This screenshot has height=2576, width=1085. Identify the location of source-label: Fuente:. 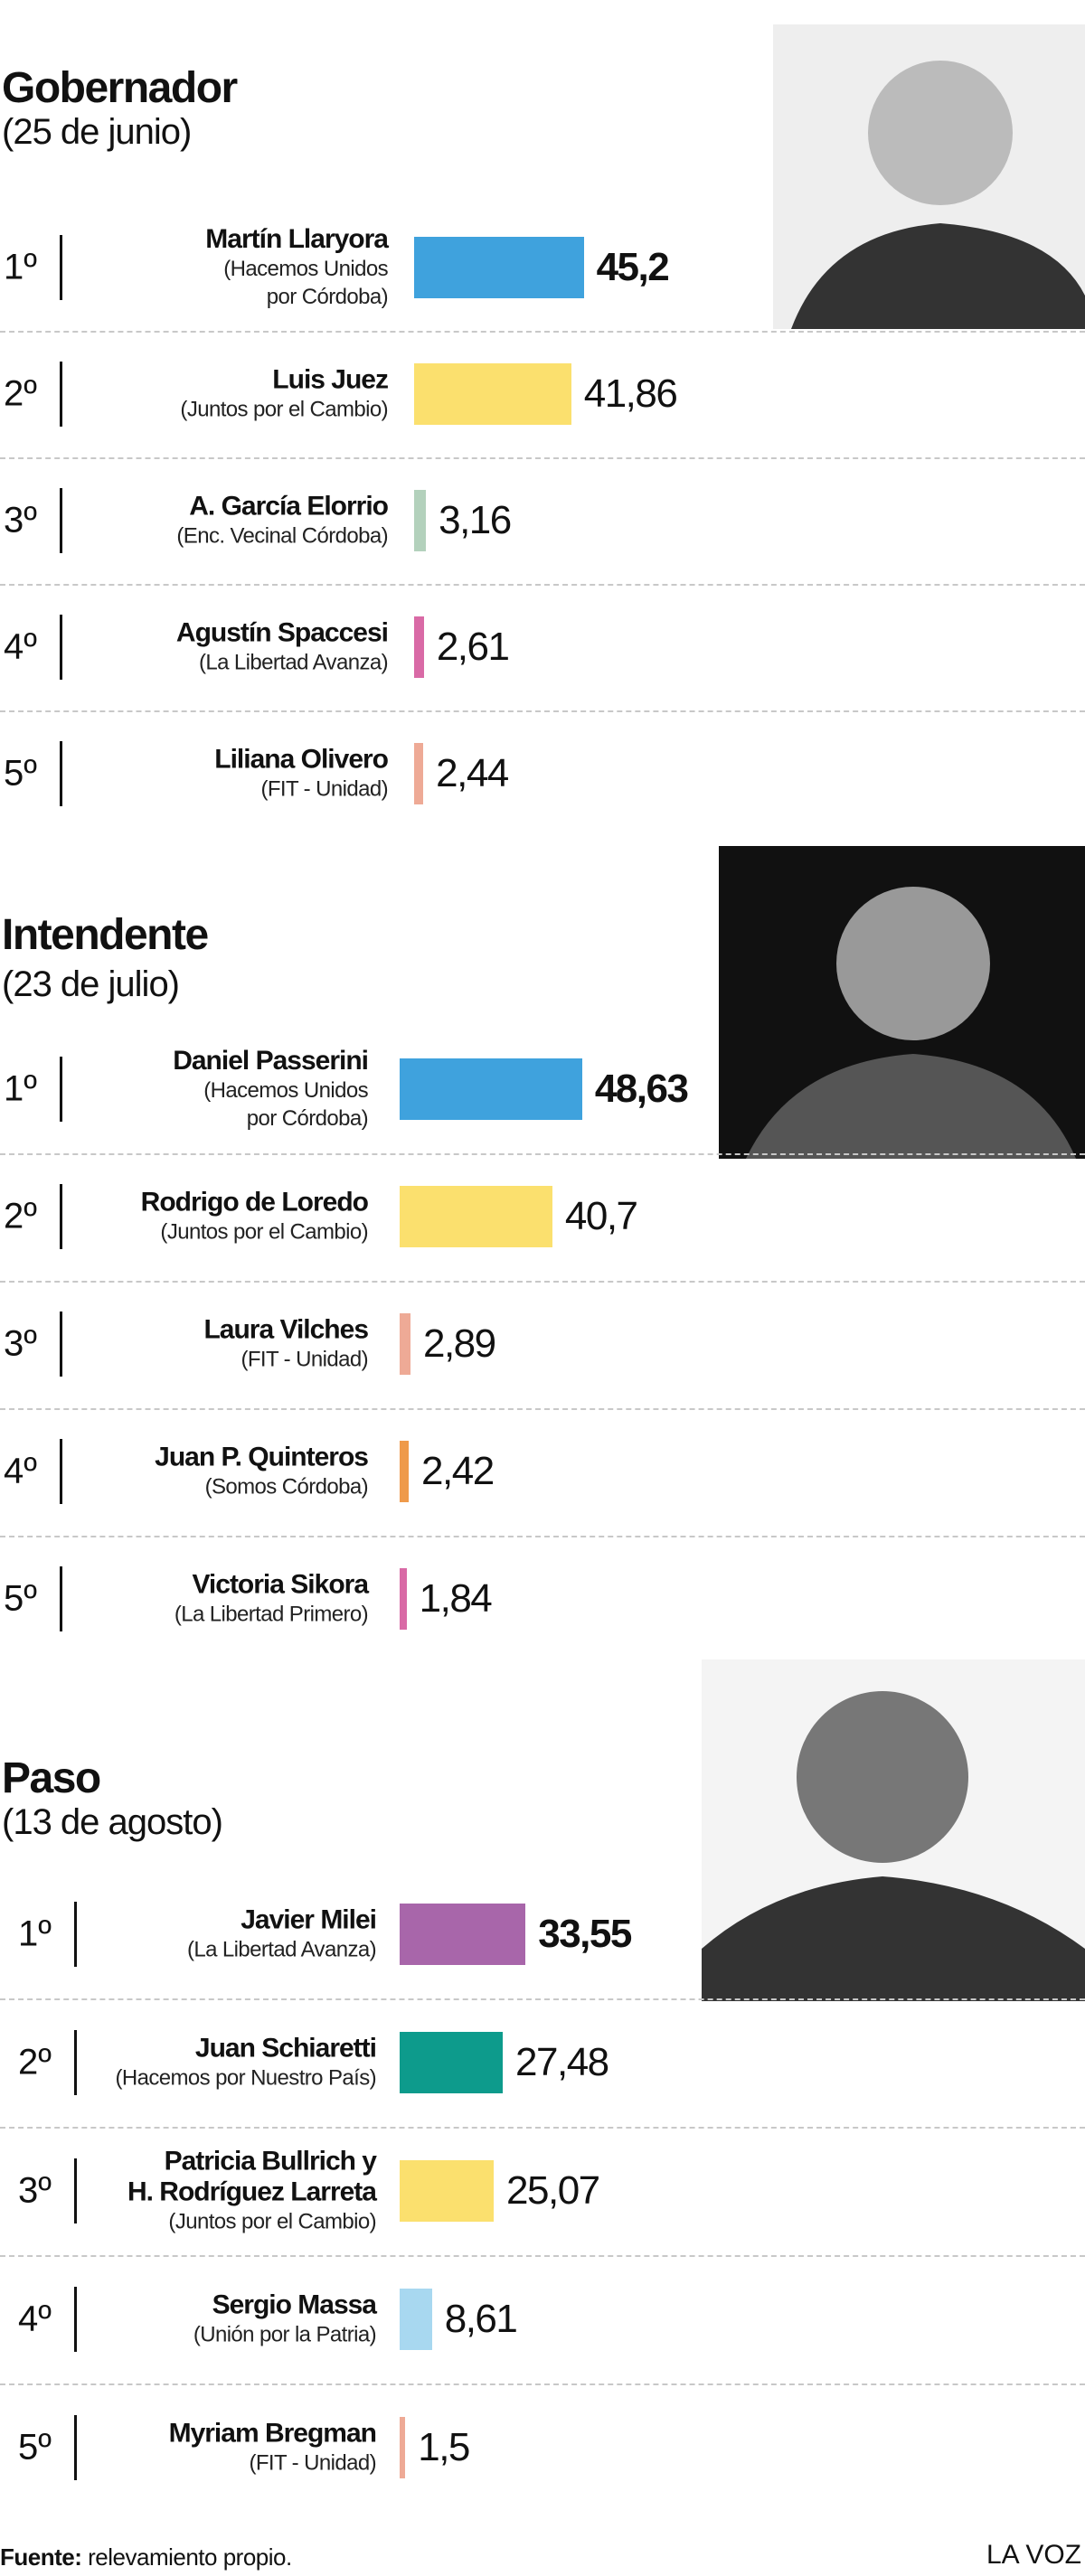
(41, 2557).